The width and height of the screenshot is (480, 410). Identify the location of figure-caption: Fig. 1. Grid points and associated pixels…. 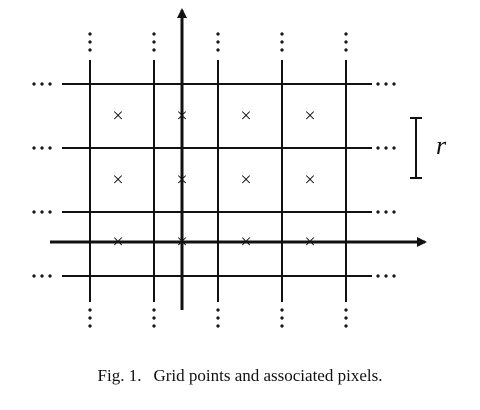
(240, 376).